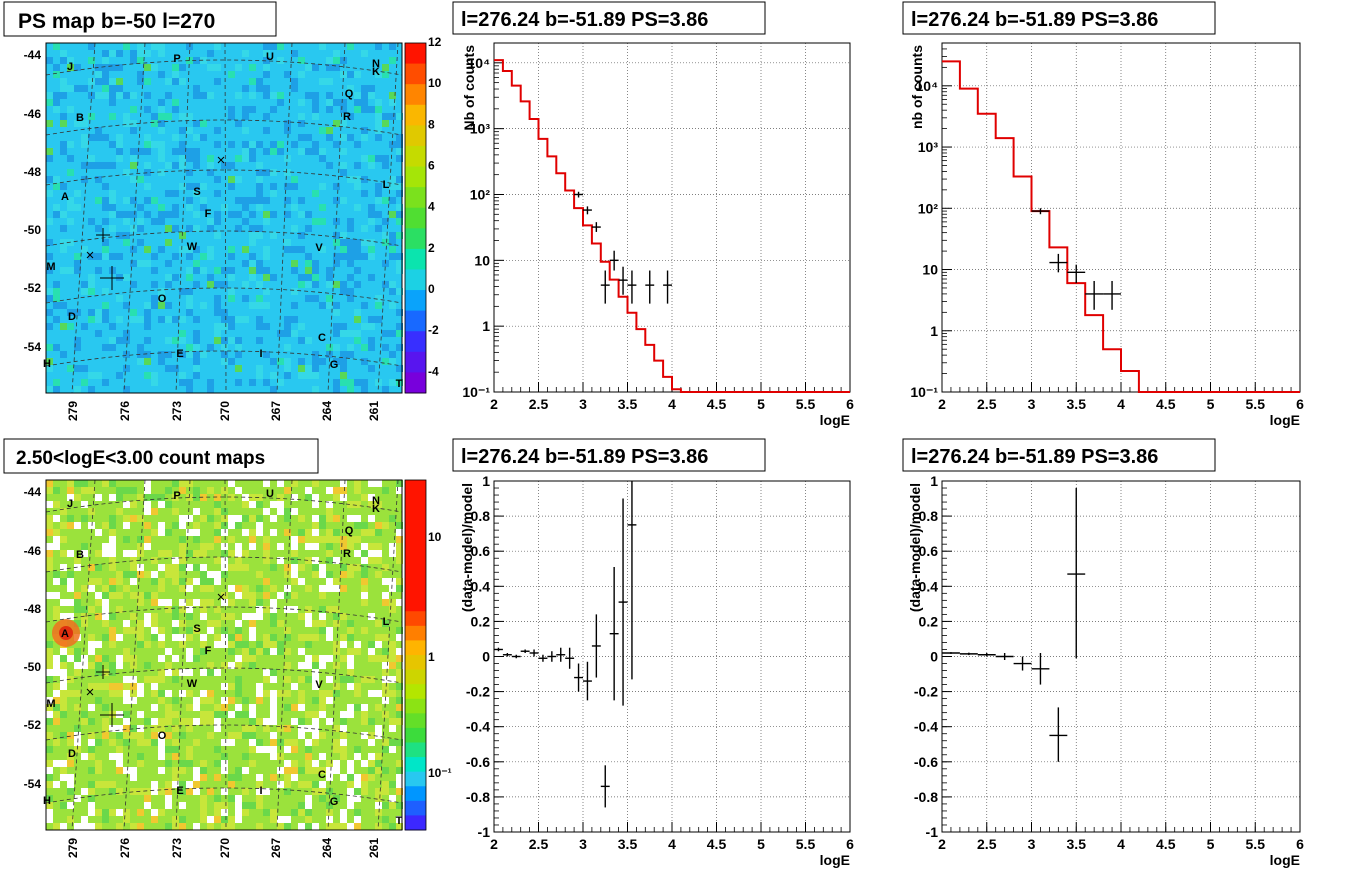  What do you see at coordinates (179, 791) in the screenshot?
I see `source-label: E` at bounding box center [179, 791].